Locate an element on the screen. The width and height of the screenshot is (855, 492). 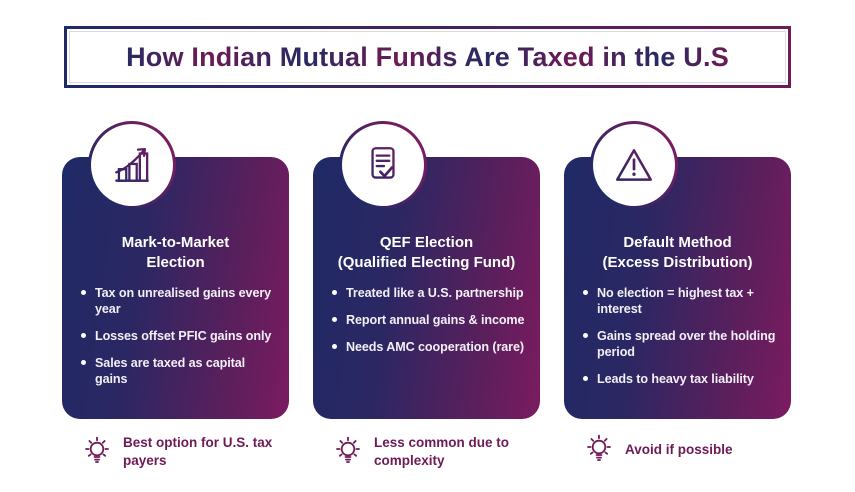
footer-note: Avoid if possible is located at coordinates (677, 450).